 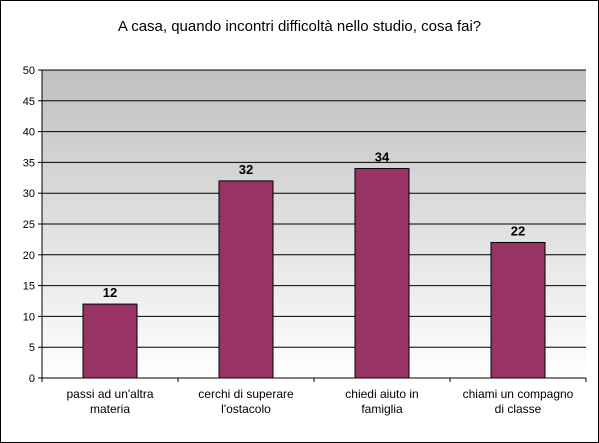 What do you see at coordinates (110, 292) in the screenshot?
I see `data-label: 12` at bounding box center [110, 292].